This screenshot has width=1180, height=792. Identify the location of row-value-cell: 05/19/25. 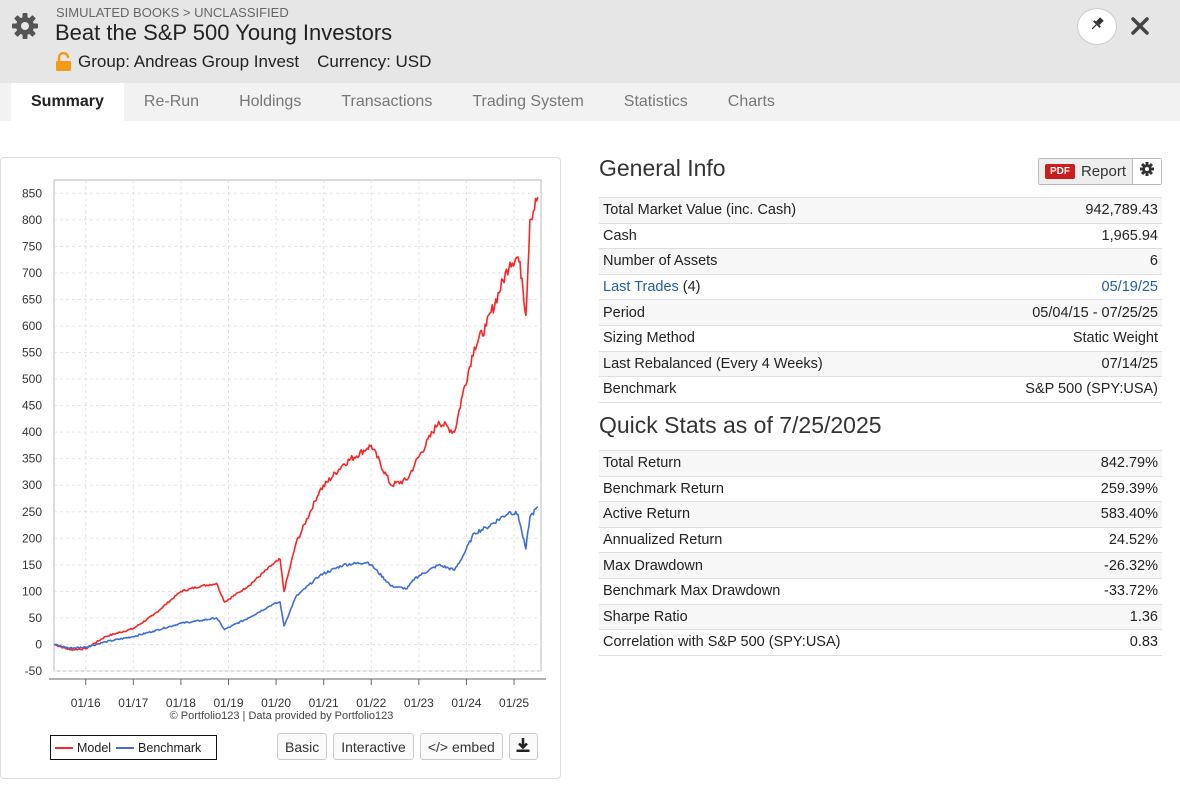
(1054, 287).